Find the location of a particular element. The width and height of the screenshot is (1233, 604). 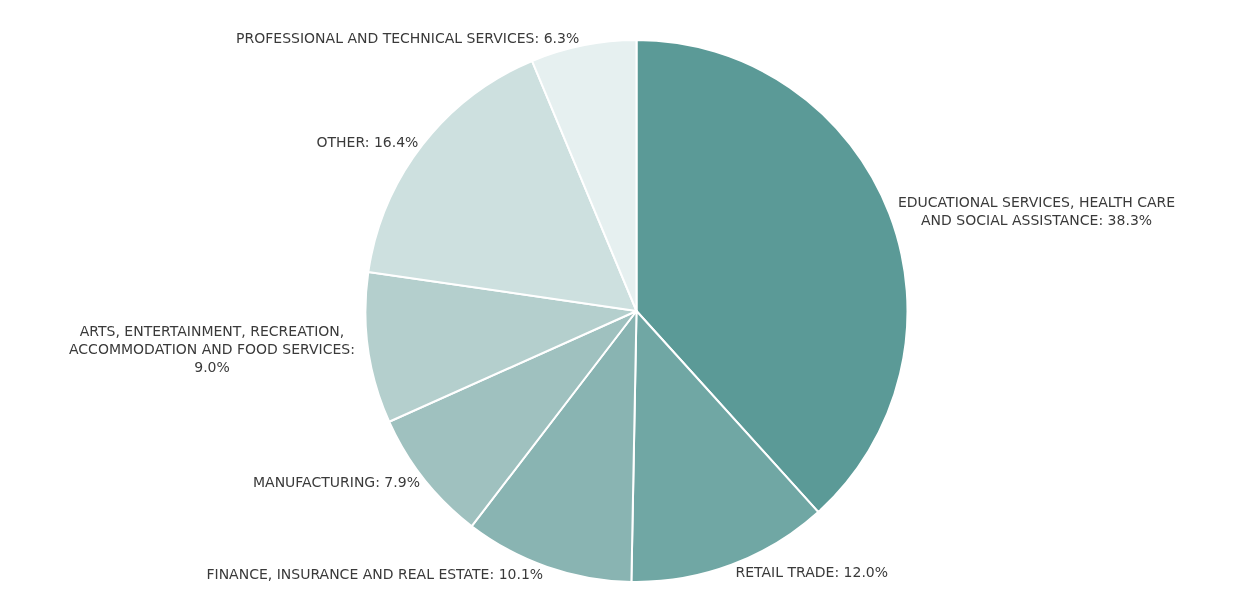

slice-label: MANUFACTURING: 7.9% is located at coordinates (336, 482).